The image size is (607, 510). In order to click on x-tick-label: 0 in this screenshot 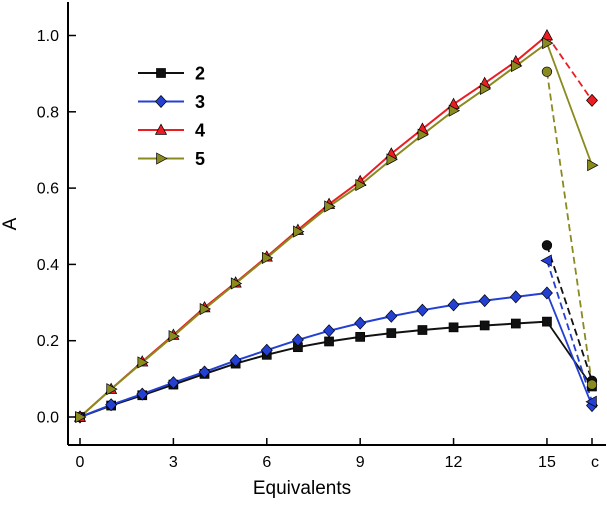, I will do `click(80, 462)`.